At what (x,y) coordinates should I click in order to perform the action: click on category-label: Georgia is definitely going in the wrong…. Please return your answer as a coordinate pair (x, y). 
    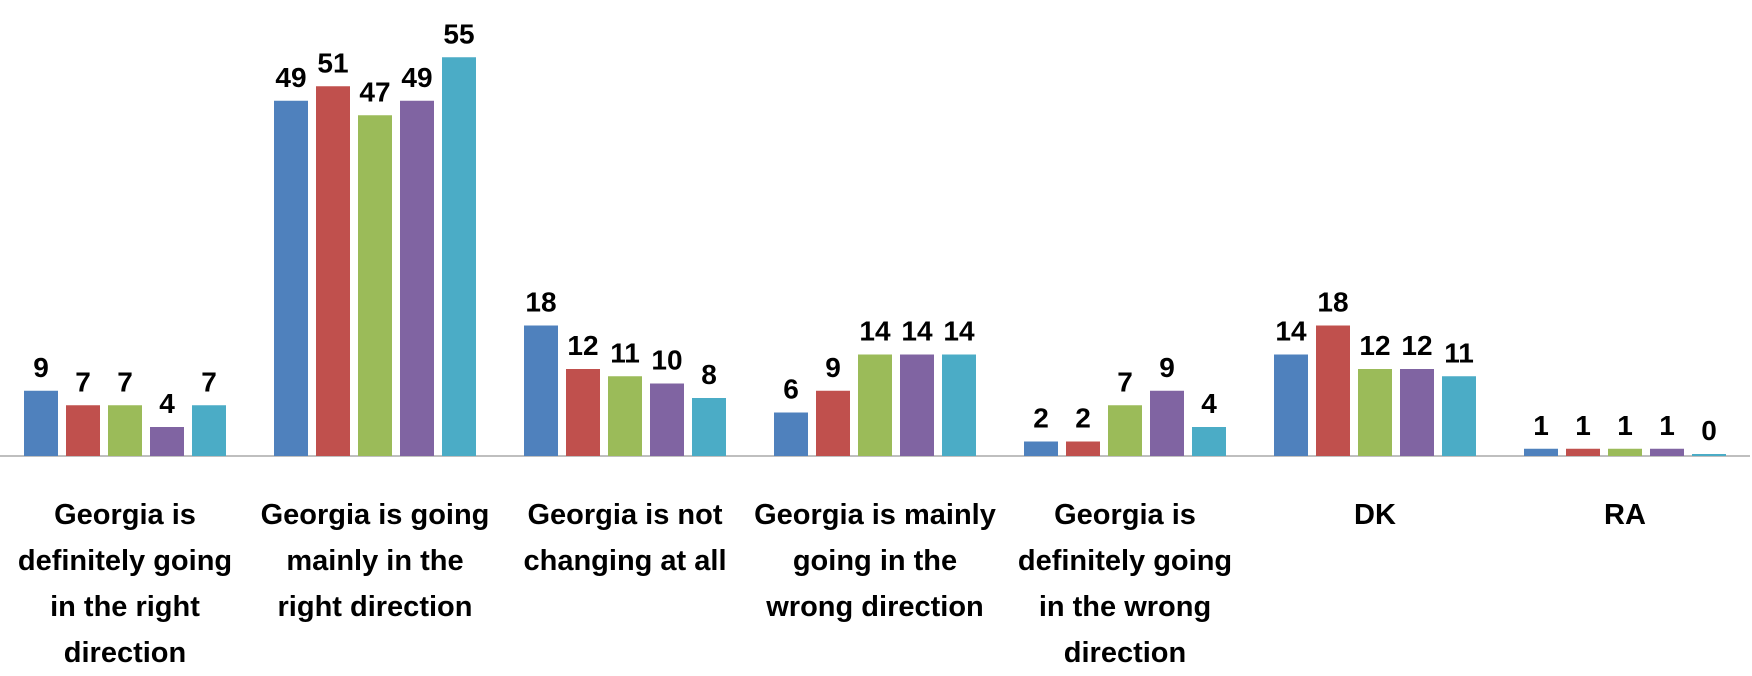
    Looking at the image, I should click on (1125, 584).